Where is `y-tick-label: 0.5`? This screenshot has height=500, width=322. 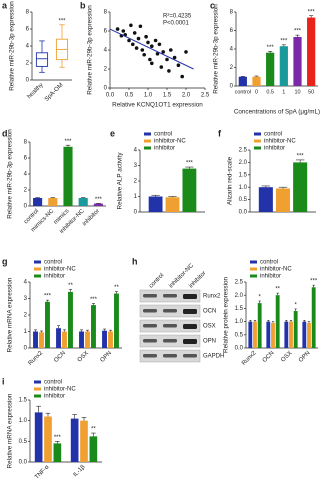
y-tick-label: 0.5 is located at coordinates (239, 335).